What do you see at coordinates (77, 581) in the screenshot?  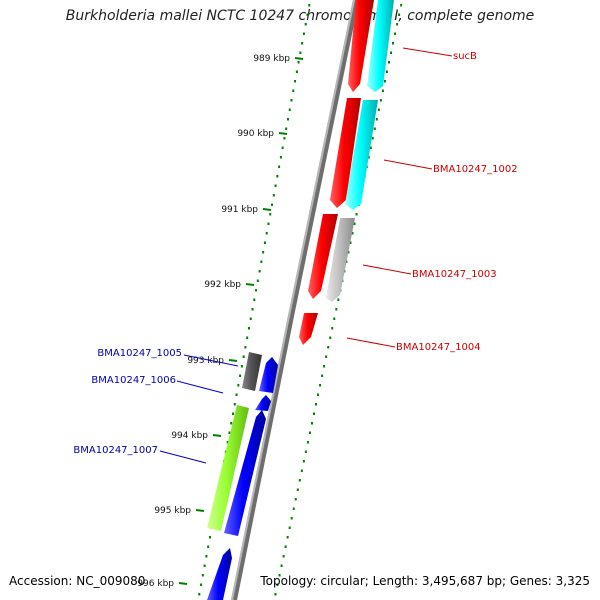 I see `accession-text: Accession: NC_009080` at bounding box center [77, 581].